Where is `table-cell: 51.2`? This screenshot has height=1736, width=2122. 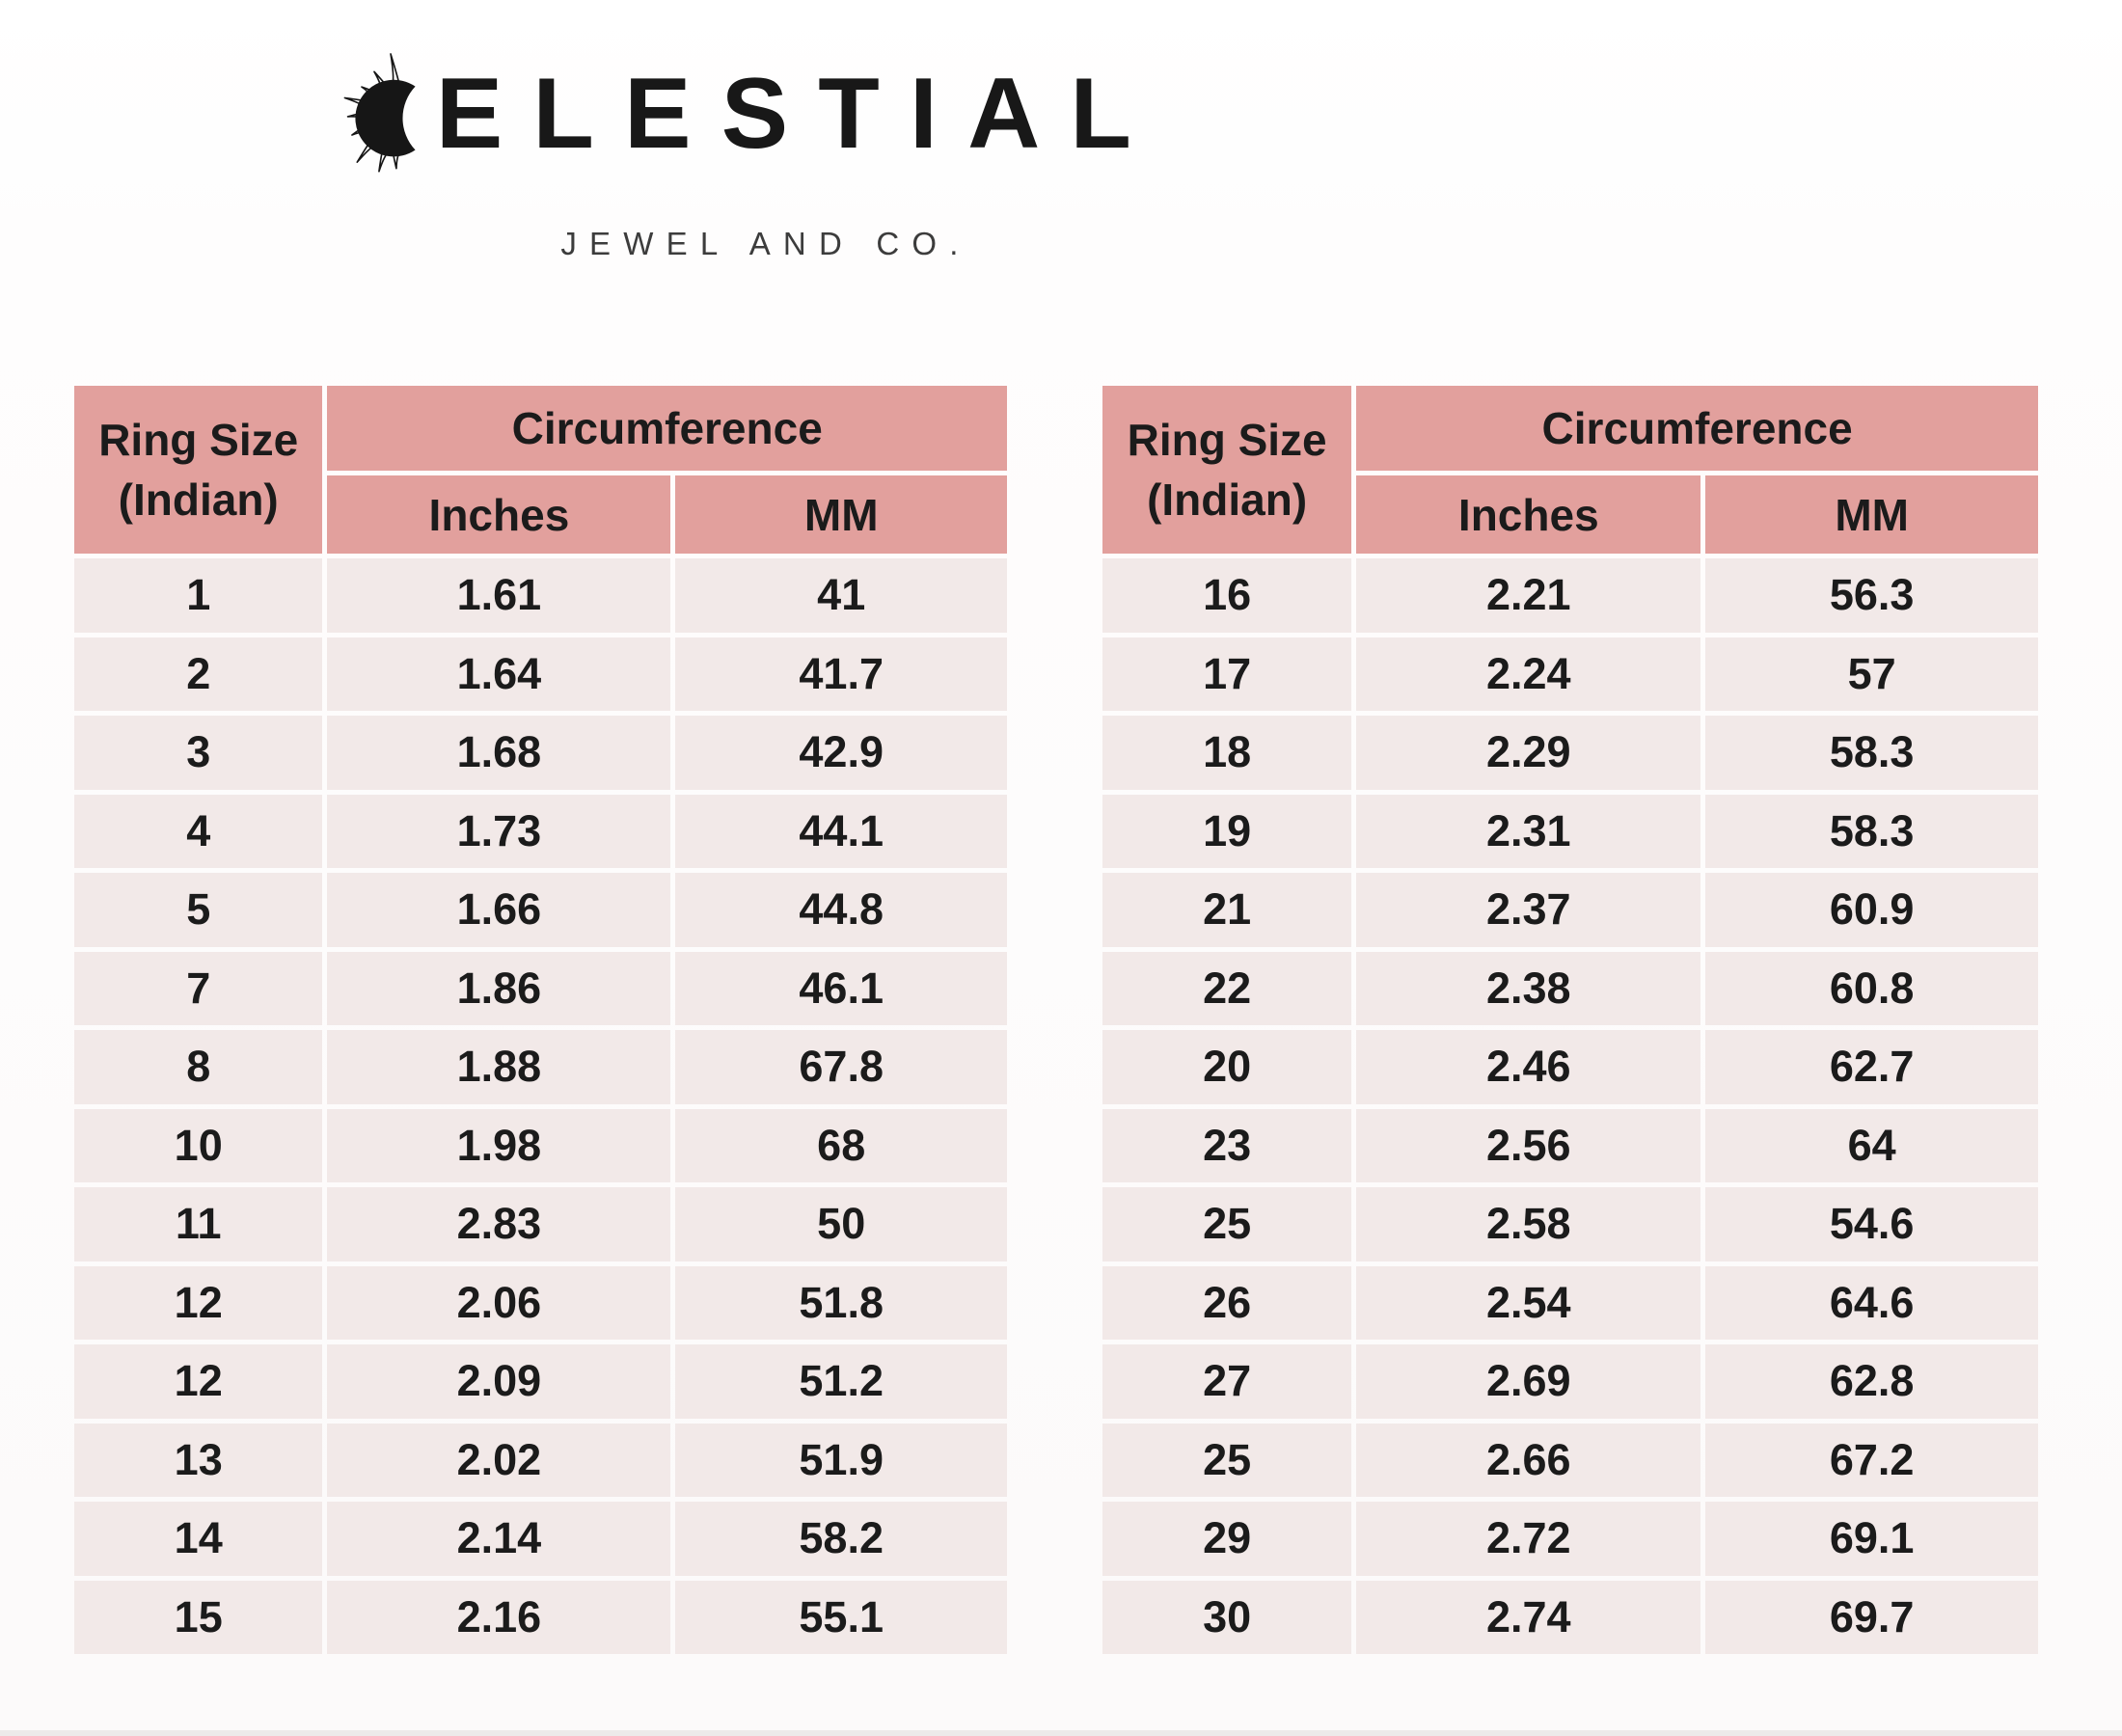
table-cell: 51.2 is located at coordinates (841, 1381).